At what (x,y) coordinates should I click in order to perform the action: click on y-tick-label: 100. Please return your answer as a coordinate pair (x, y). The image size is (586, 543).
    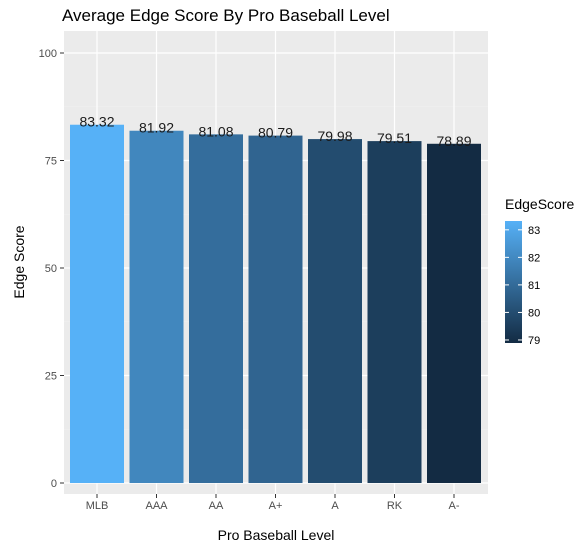
    Looking at the image, I should click on (48, 54).